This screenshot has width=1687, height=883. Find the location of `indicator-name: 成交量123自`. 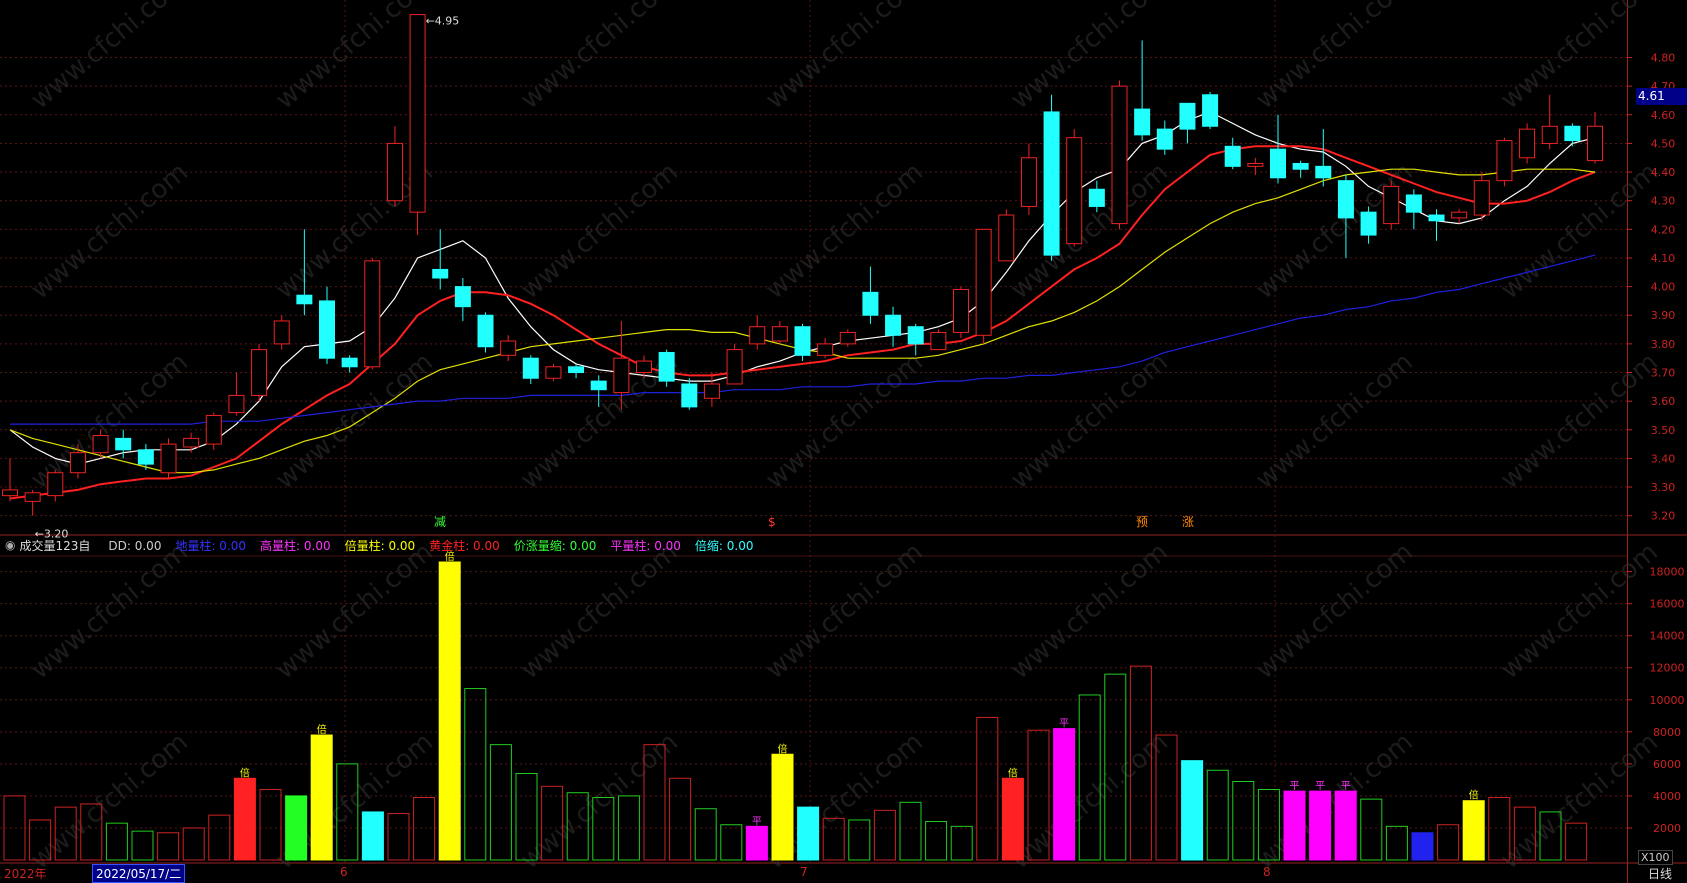

indicator-name: 成交量123自 is located at coordinates (55, 545).